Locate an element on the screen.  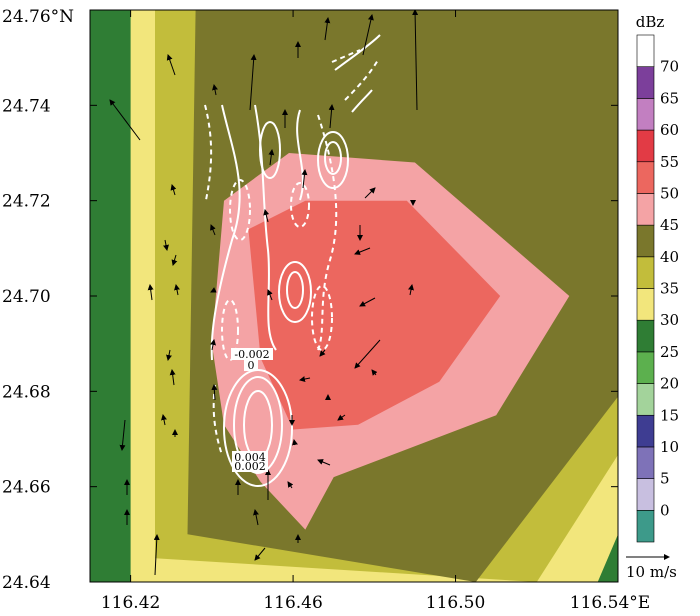
y-tick-label-3: 24.70 is located at coordinates (26, 297).